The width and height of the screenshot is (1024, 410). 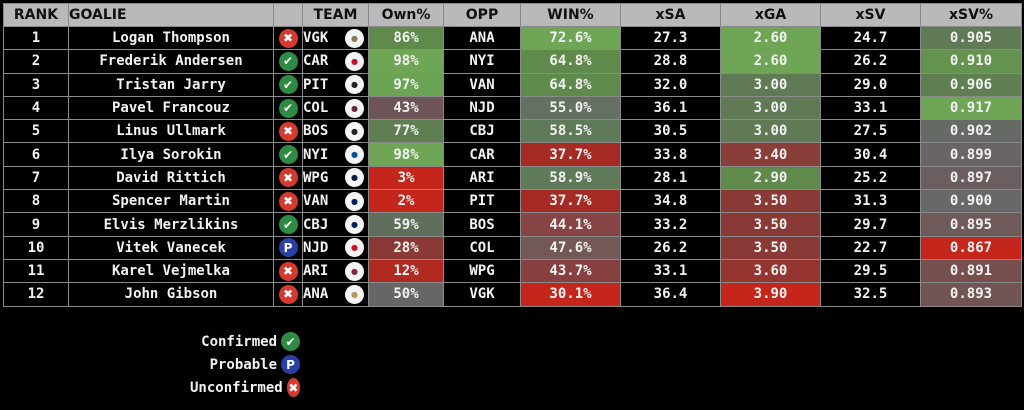 I want to click on team-cell: PIT ●, so click(x=335, y=84).